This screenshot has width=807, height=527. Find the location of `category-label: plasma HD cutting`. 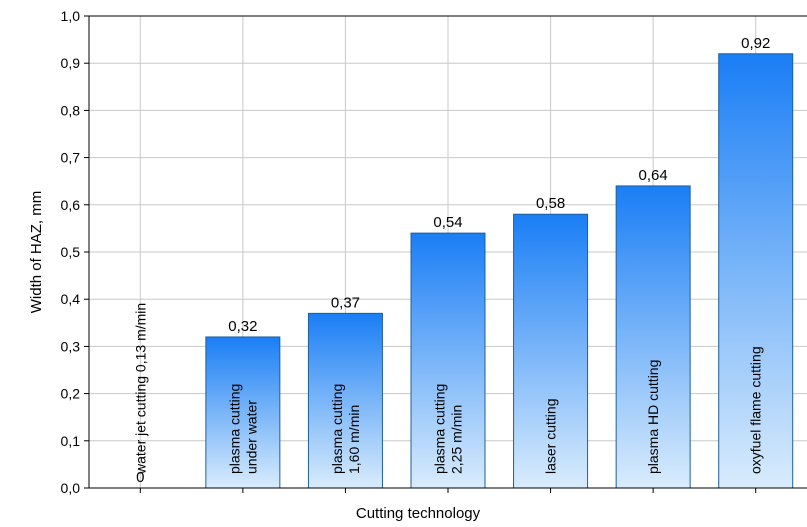

category-label: plasma HD cutting is located at coordinates (653, 417).